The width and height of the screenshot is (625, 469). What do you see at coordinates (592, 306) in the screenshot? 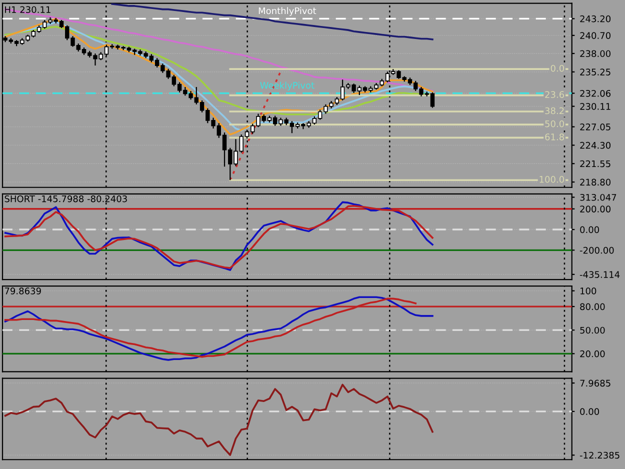
I see `y-tick-label: 80.00` at bounding box center [592, 306].